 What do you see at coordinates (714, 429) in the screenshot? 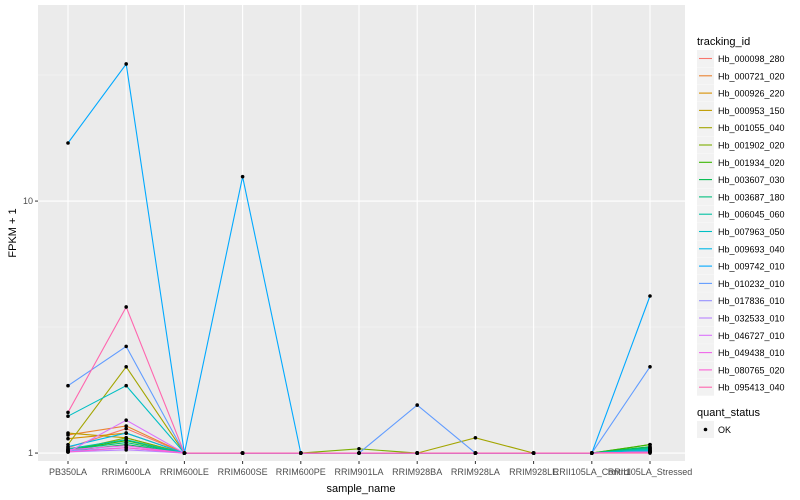
I see `shape-legend-item: OK` at bounding box center [714, 429].